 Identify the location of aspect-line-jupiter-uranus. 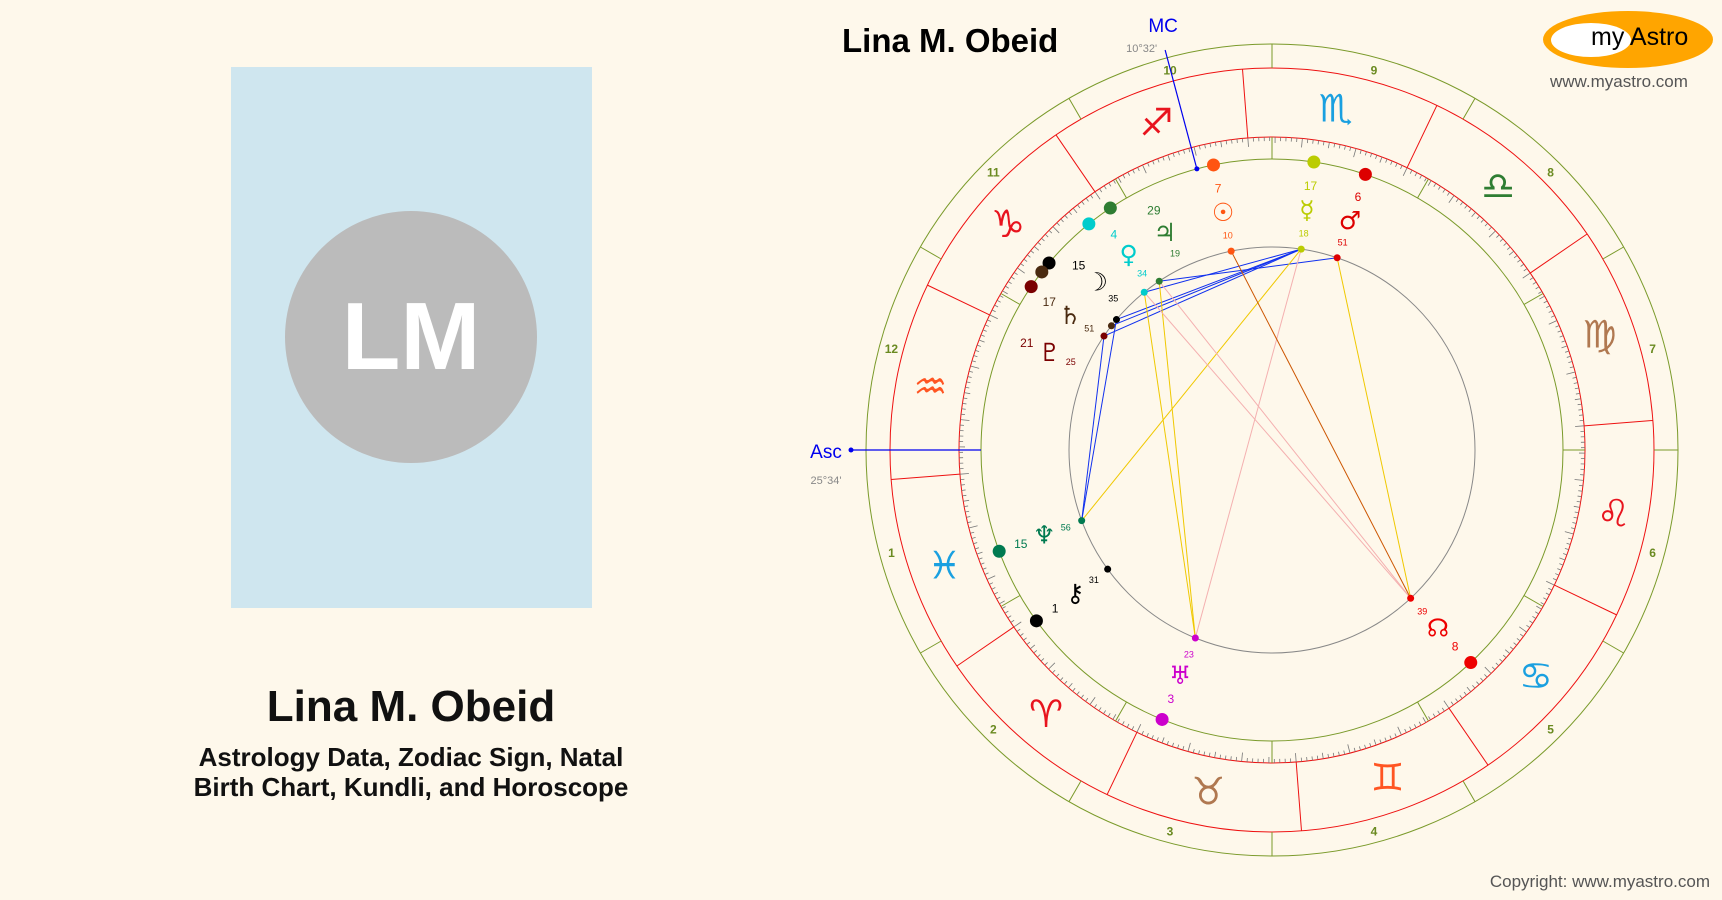
(1177, 460).